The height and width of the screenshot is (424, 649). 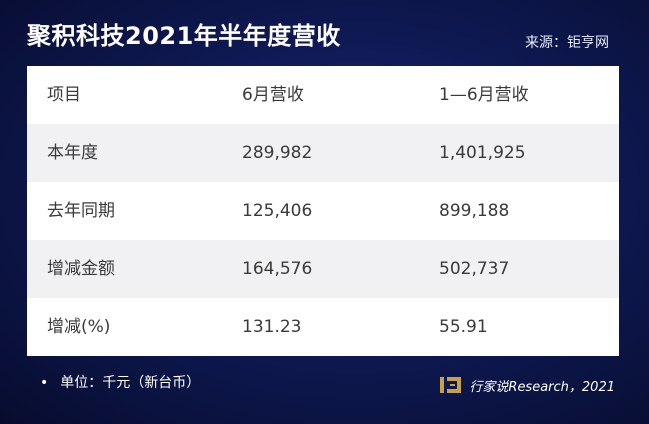 What do you see at coordinates (451, 385) in the screenshot?
I see `hangjiashuo-logo-icon` at bounding box center [451, 385].